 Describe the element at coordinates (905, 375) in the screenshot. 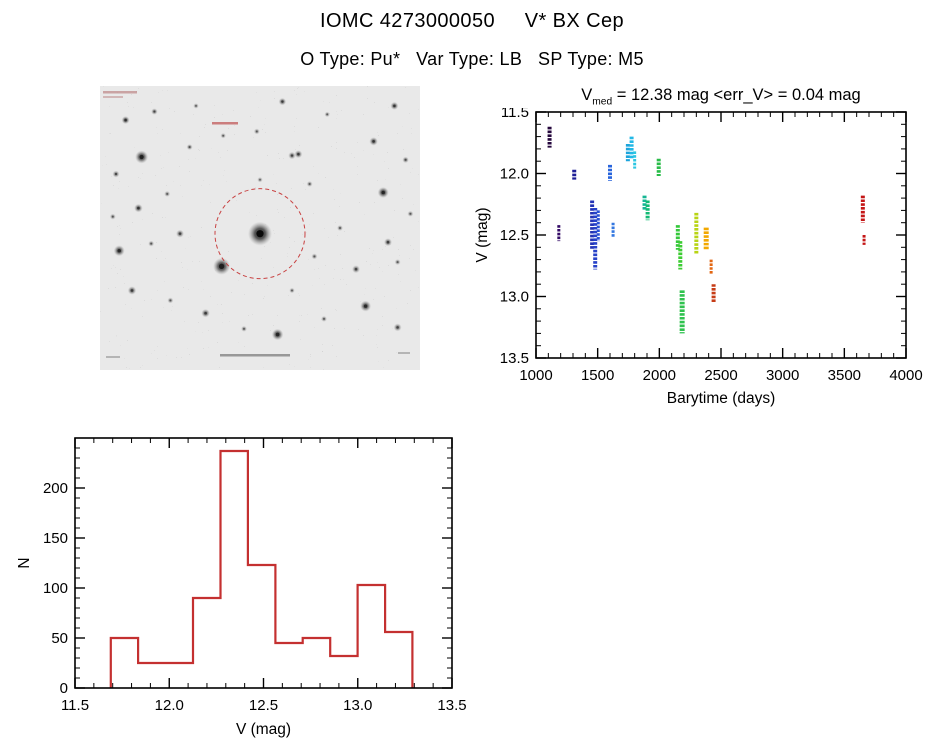

I see `svg-text: 4000` at that location.